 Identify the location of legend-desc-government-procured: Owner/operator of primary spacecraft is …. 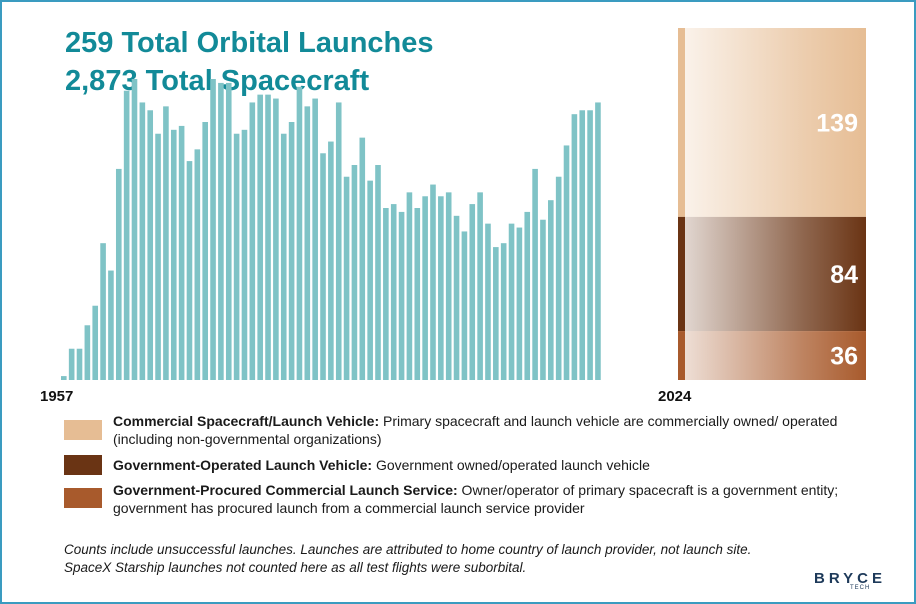
(476, 499).